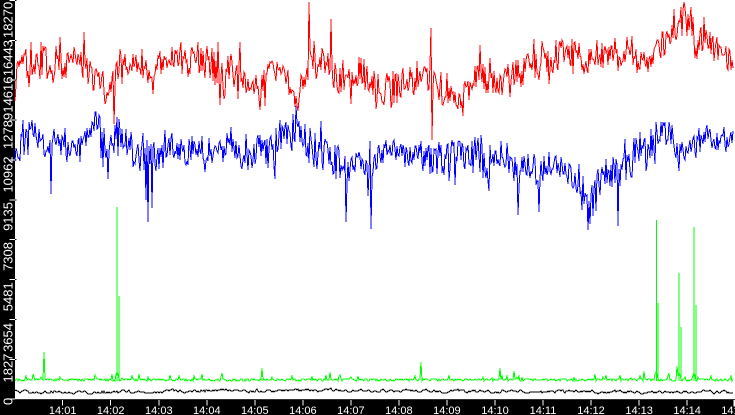 This screenshot has height=415, width=735. I want to click on svg-text: 7308, so click(7, 256).